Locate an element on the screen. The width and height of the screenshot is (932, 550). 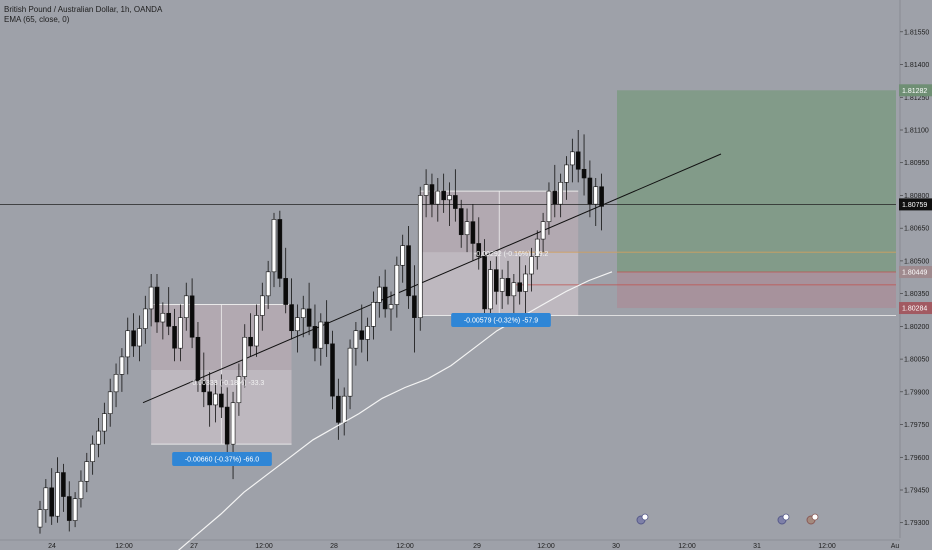
long-position-stop-zone is located at coordinates (756, 290).